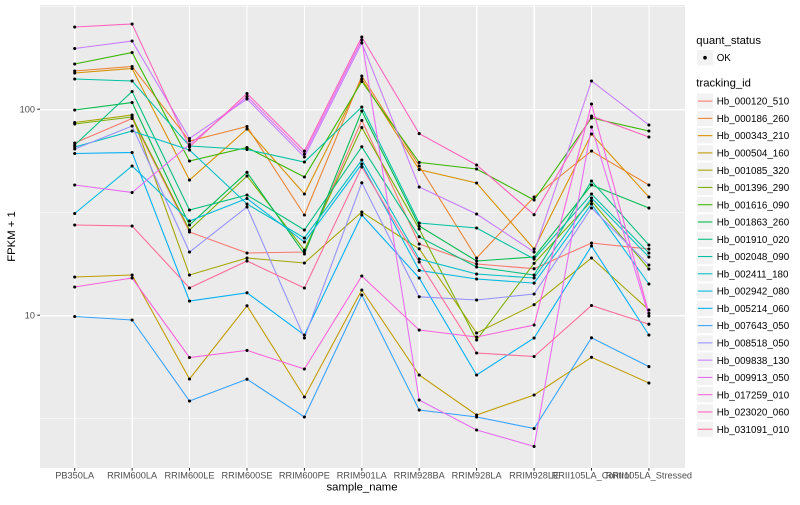 The height and width of the screenshot is (505, 800). What do you see at coordinates (753, 309) in the screenshot?
I see `svg-text: Hb_005214_060` at bounding box center [753, 309].